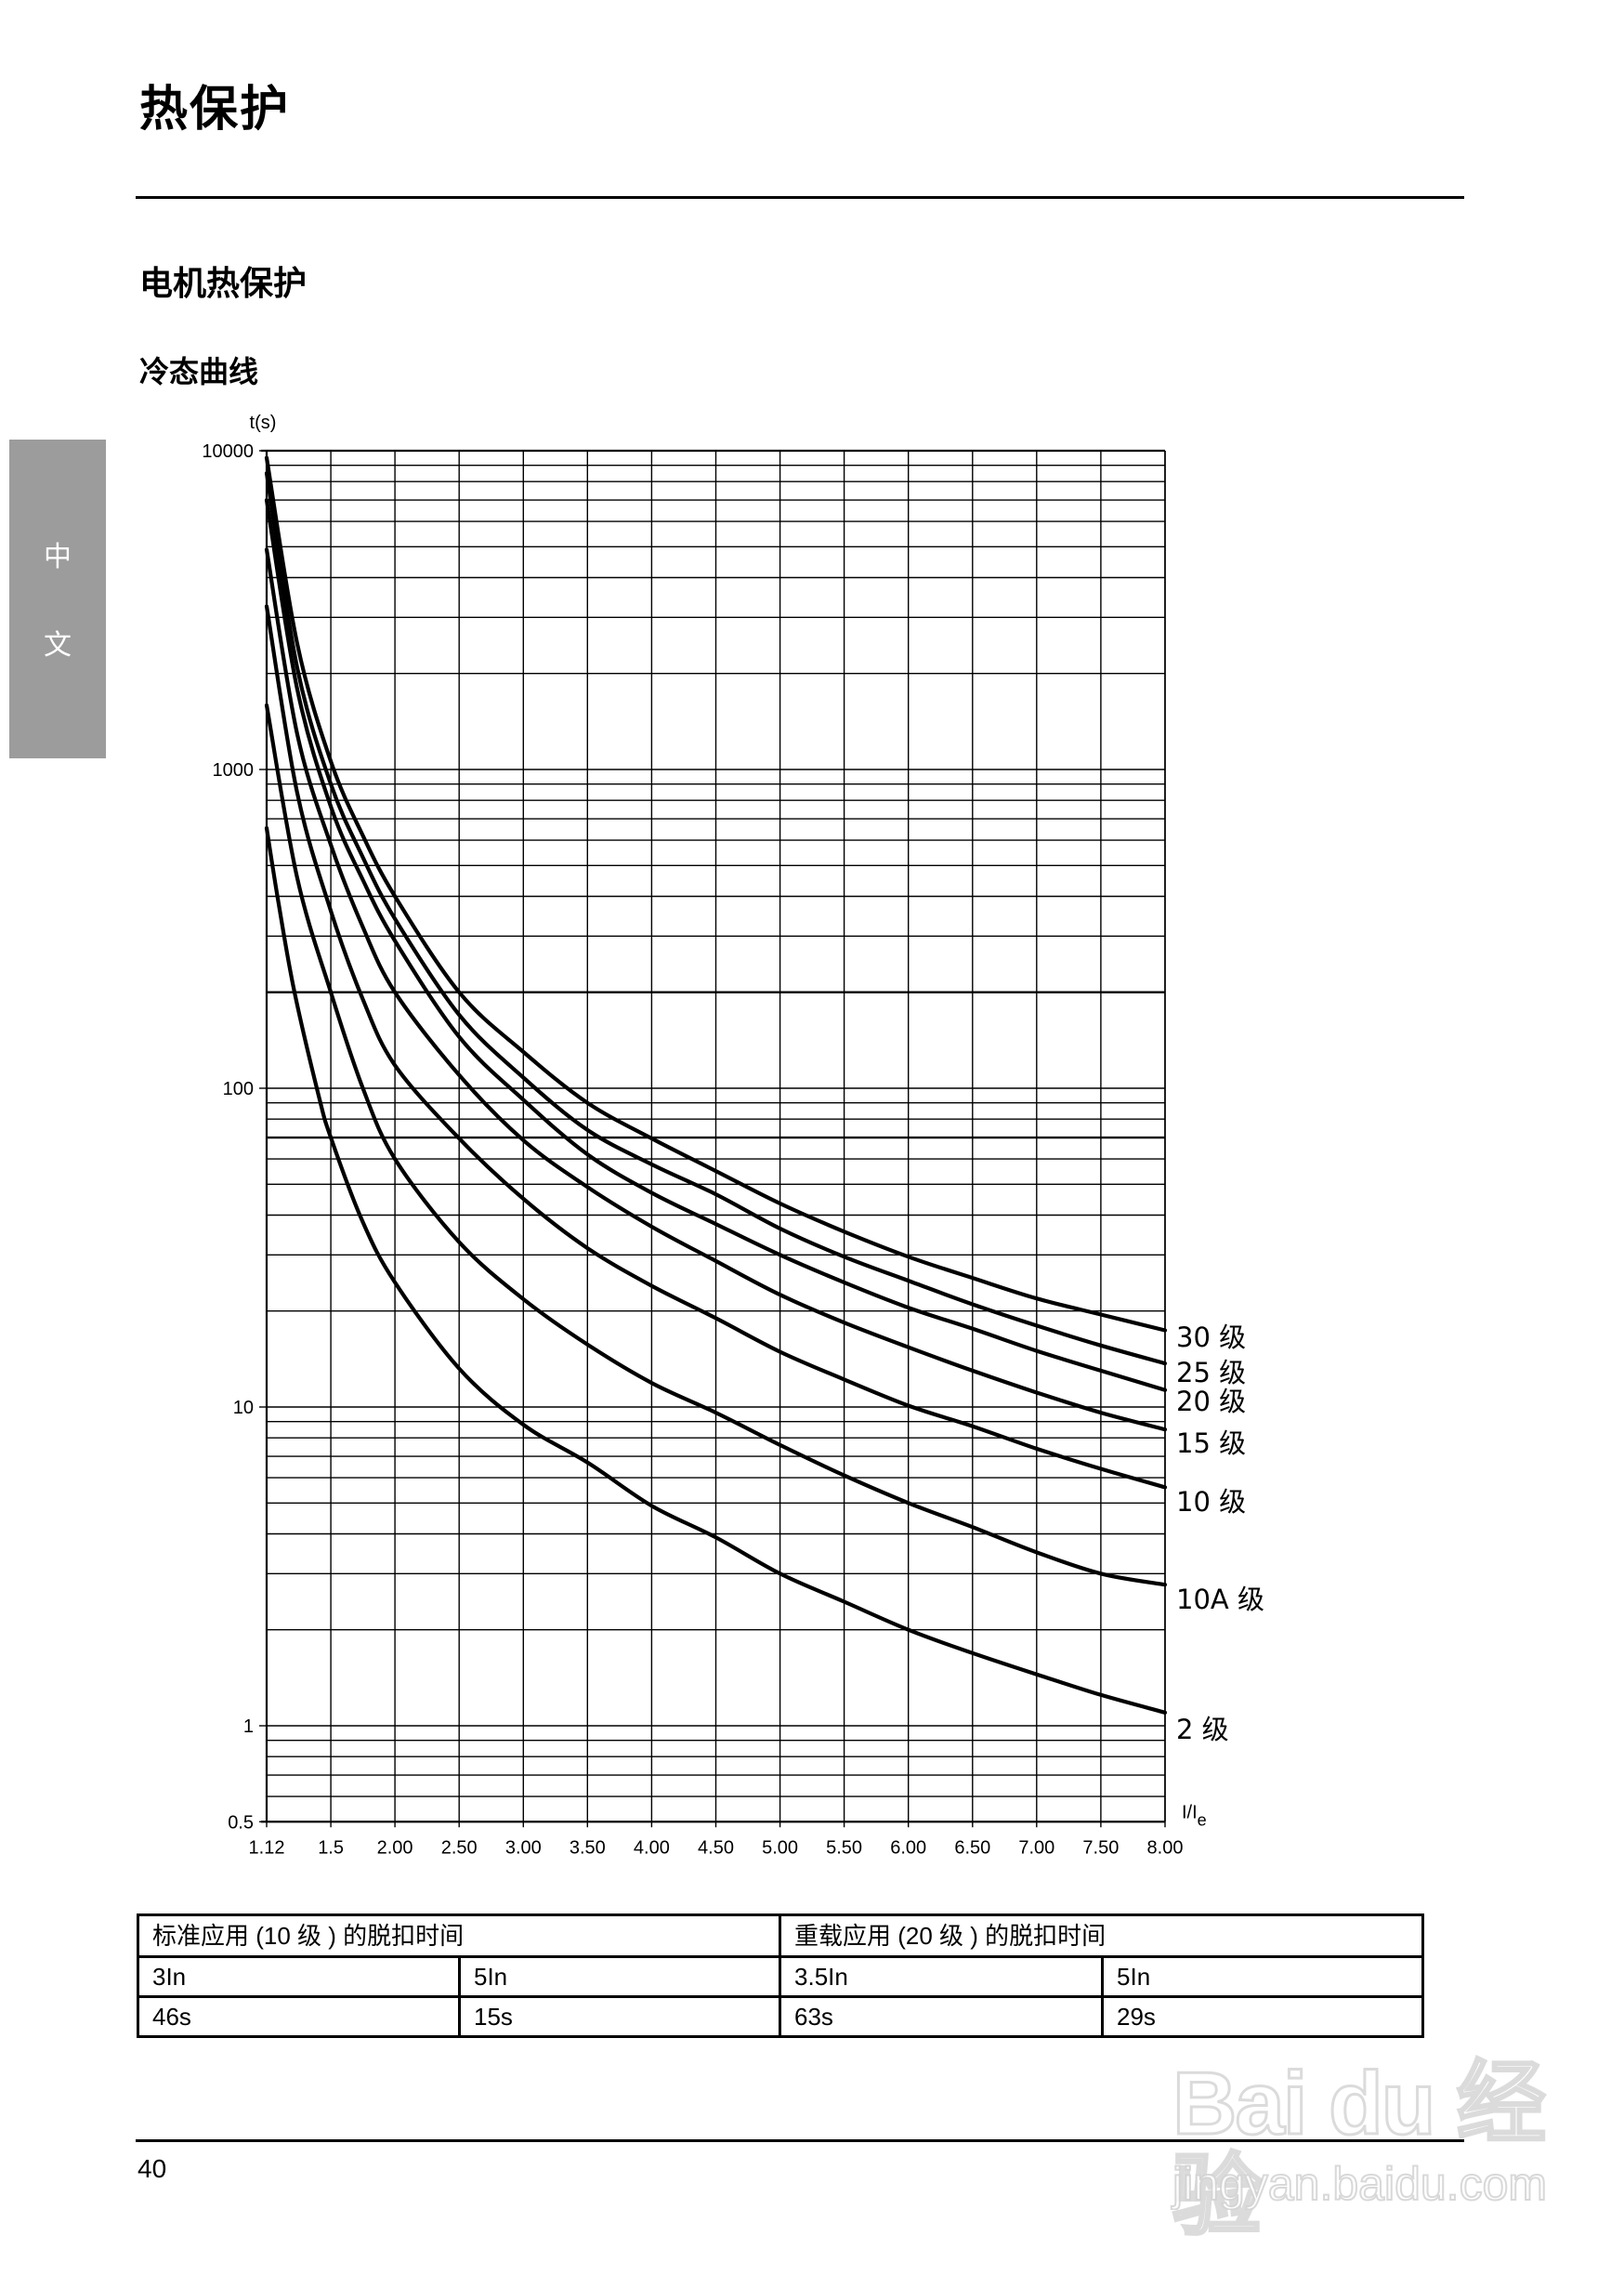 This screenshot has height=2275, width=1624. I want to click on table-row: 3In 5In 3.5In 5In, so click(781, 1976).